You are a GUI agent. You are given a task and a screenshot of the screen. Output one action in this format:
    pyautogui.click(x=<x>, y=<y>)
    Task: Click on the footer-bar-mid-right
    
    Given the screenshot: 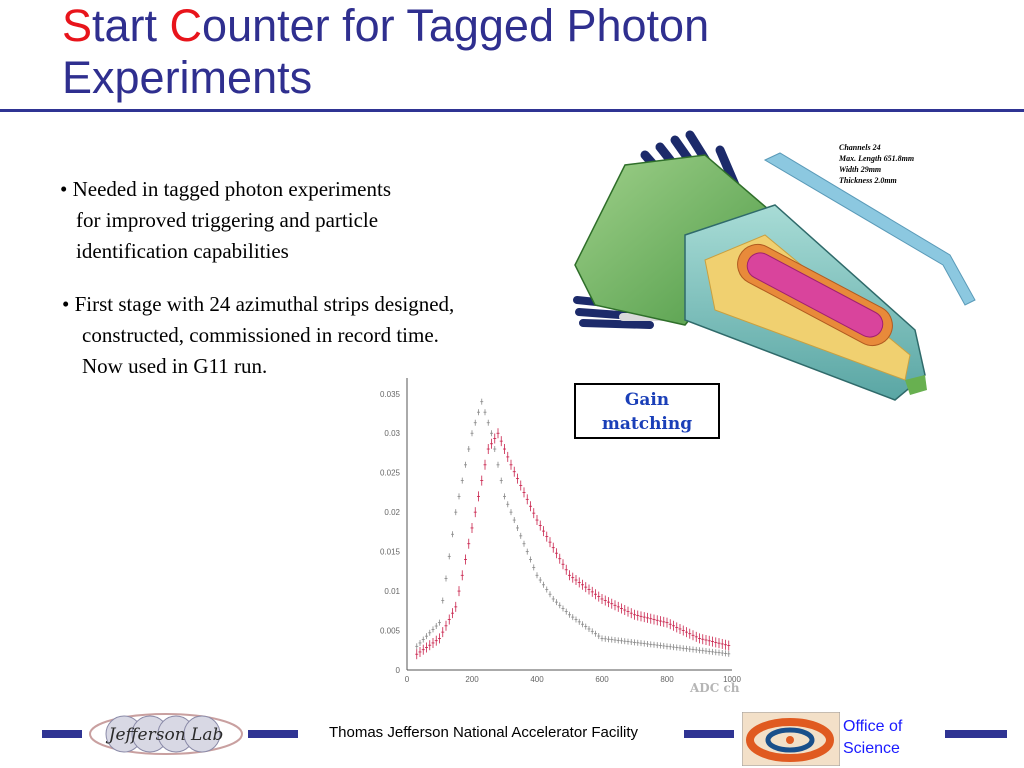 What is the action you would take?
    pyautogui.click(x=709, y=734)
    